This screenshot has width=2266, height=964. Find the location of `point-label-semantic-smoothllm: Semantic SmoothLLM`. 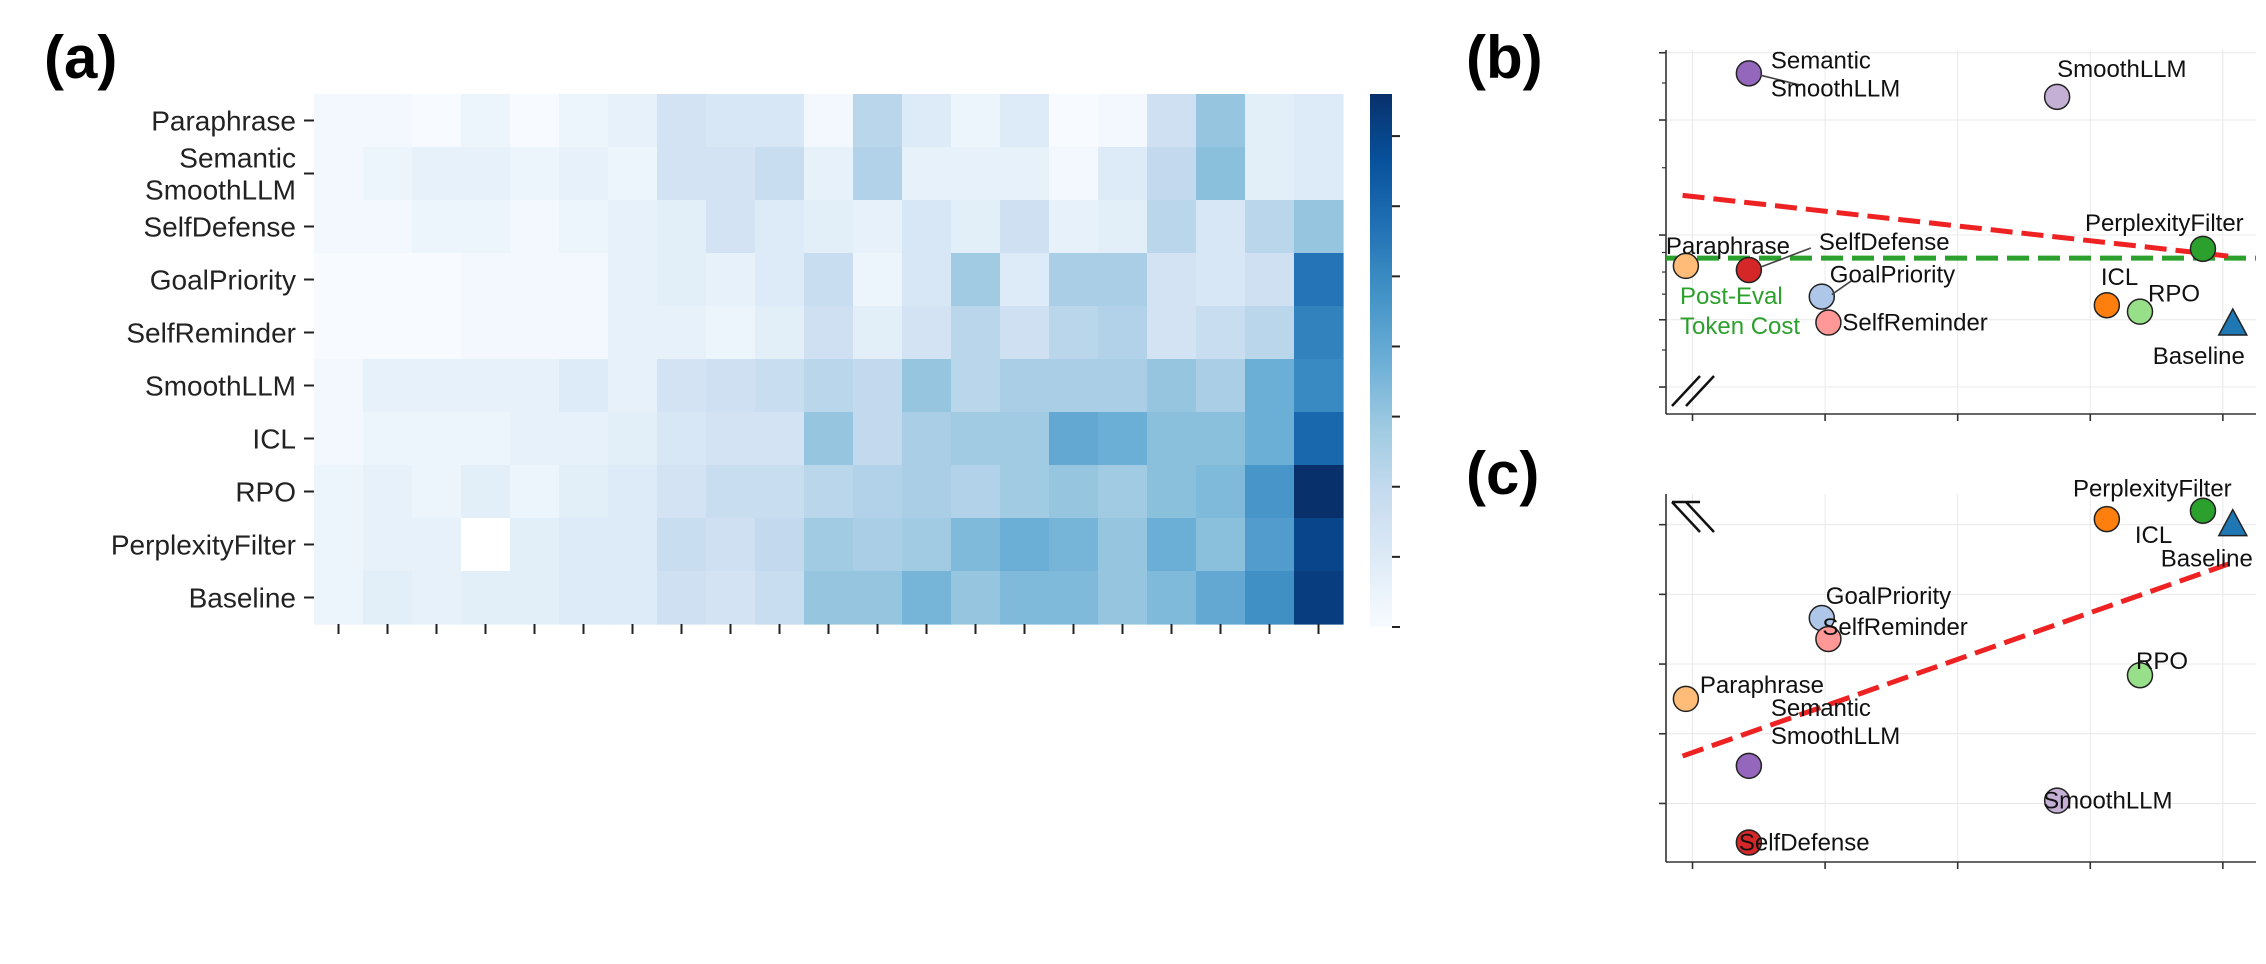

point-label-semantic-smoothllm: Semantic SmoothLLM is located at coordinates (1835, 722).